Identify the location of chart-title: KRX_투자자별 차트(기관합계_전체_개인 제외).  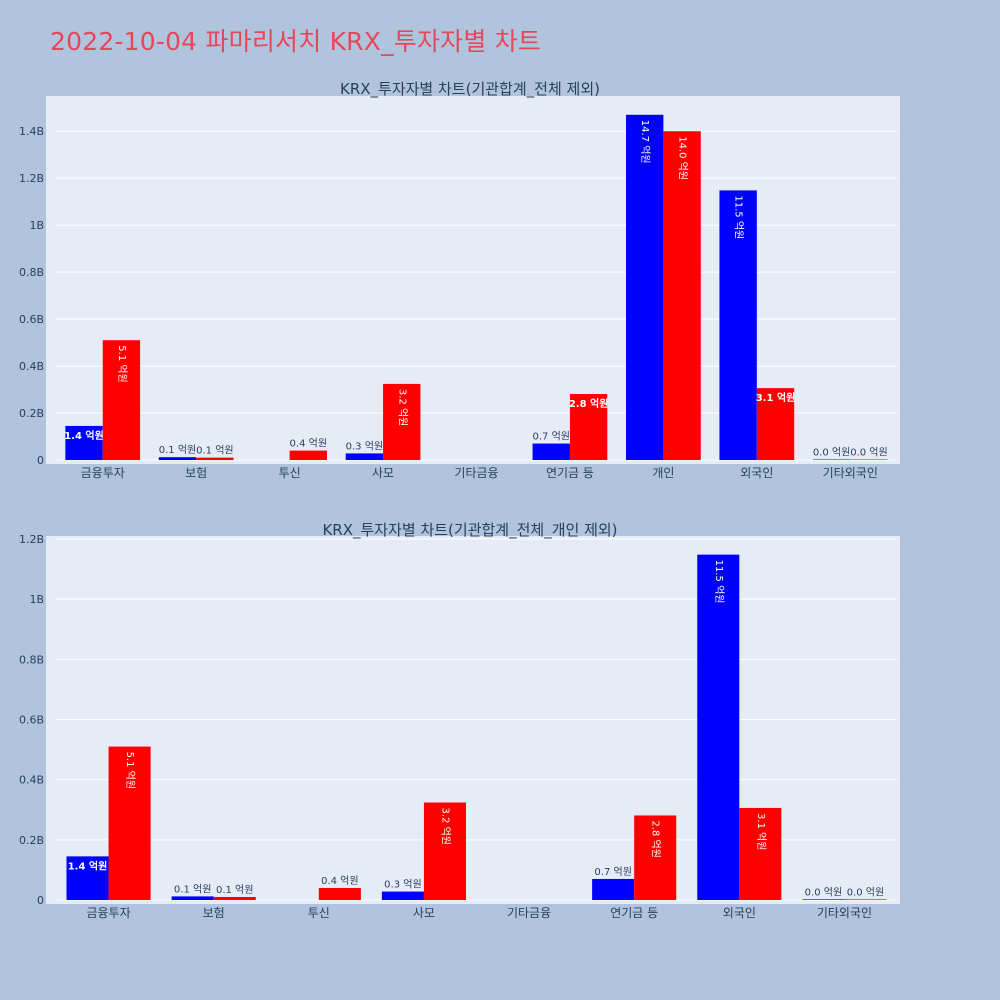
(469, 530).